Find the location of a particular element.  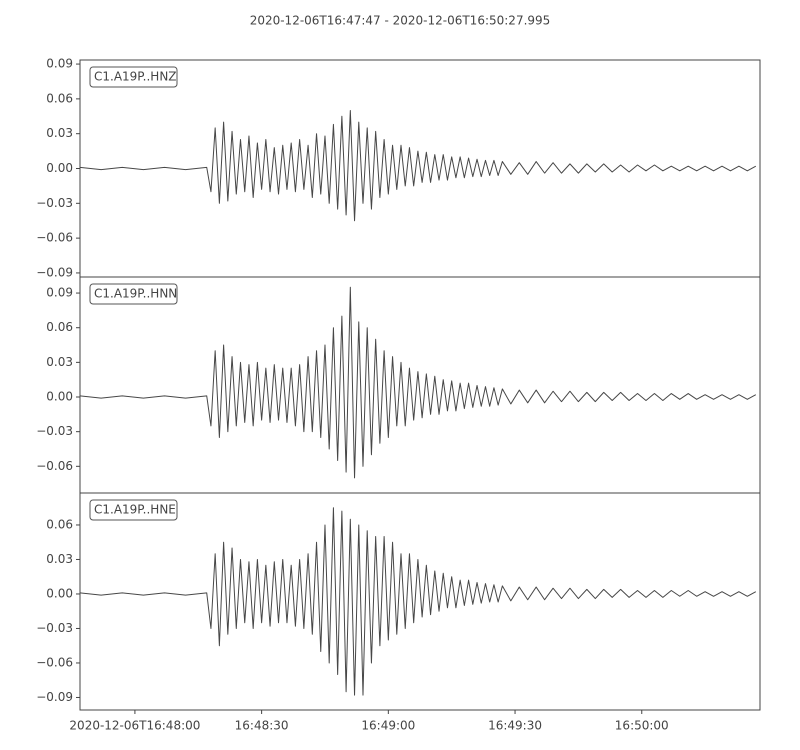

x-tick-label: 16:48:30 is located at coordinates (262, 726).